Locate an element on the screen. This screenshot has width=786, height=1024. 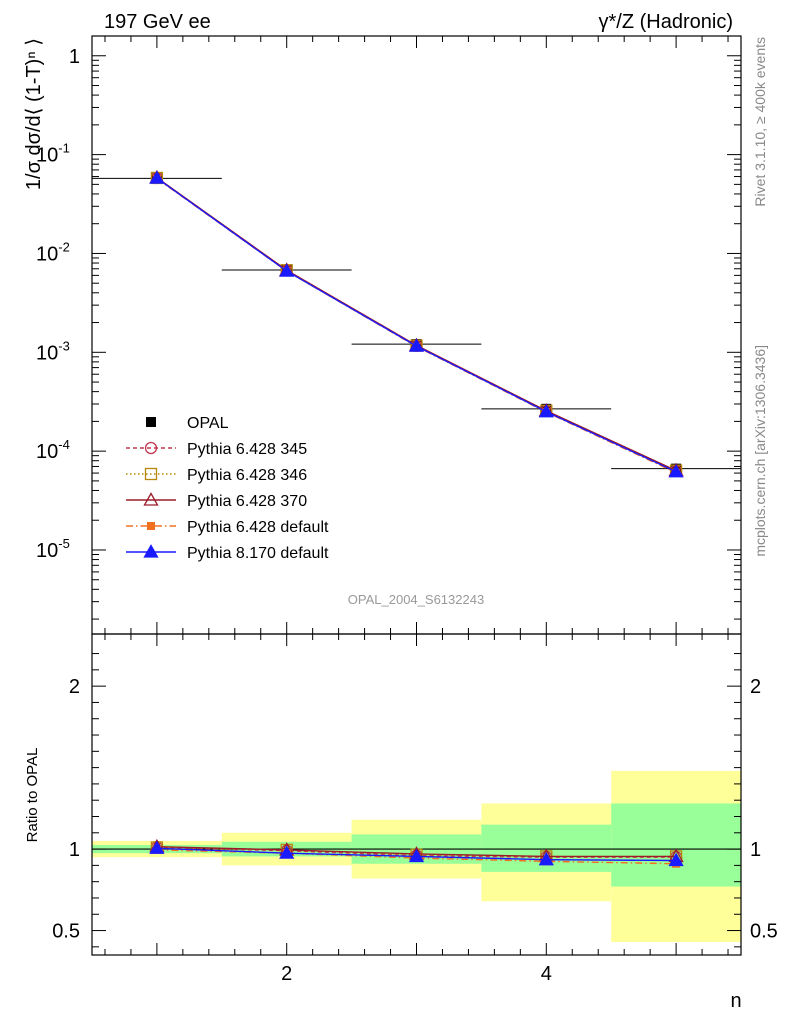
analysis-watermark: OPAL_2004_S6132243 is located at coordinates (416, 599).